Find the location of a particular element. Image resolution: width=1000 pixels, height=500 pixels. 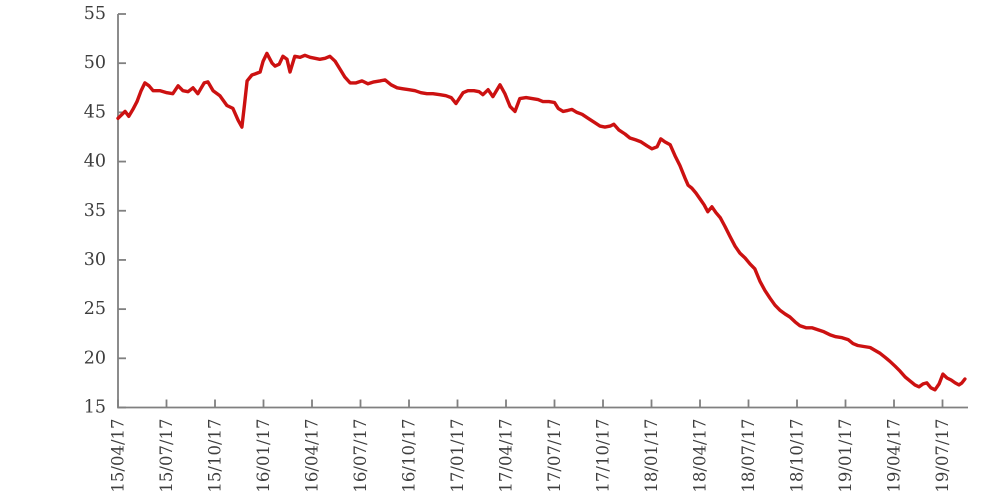

x-tick-label: 15/07/17 is located at coordinates (166, 456).